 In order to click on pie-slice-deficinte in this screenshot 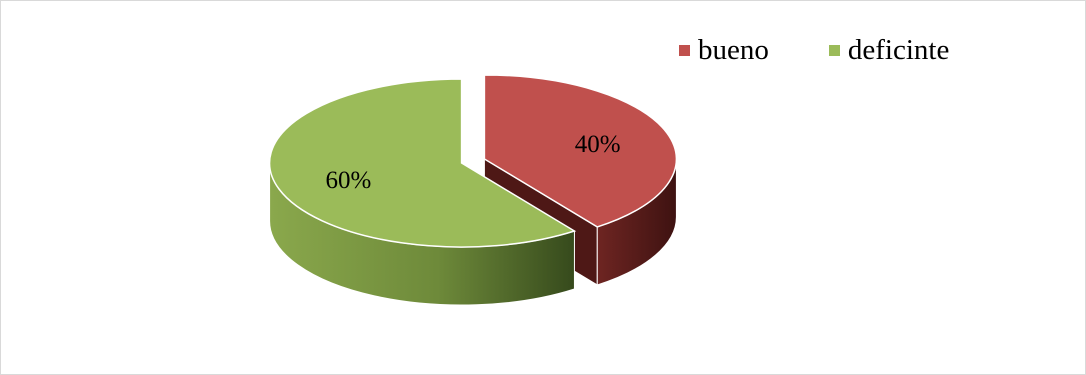, I will do `click(422, 163)`.